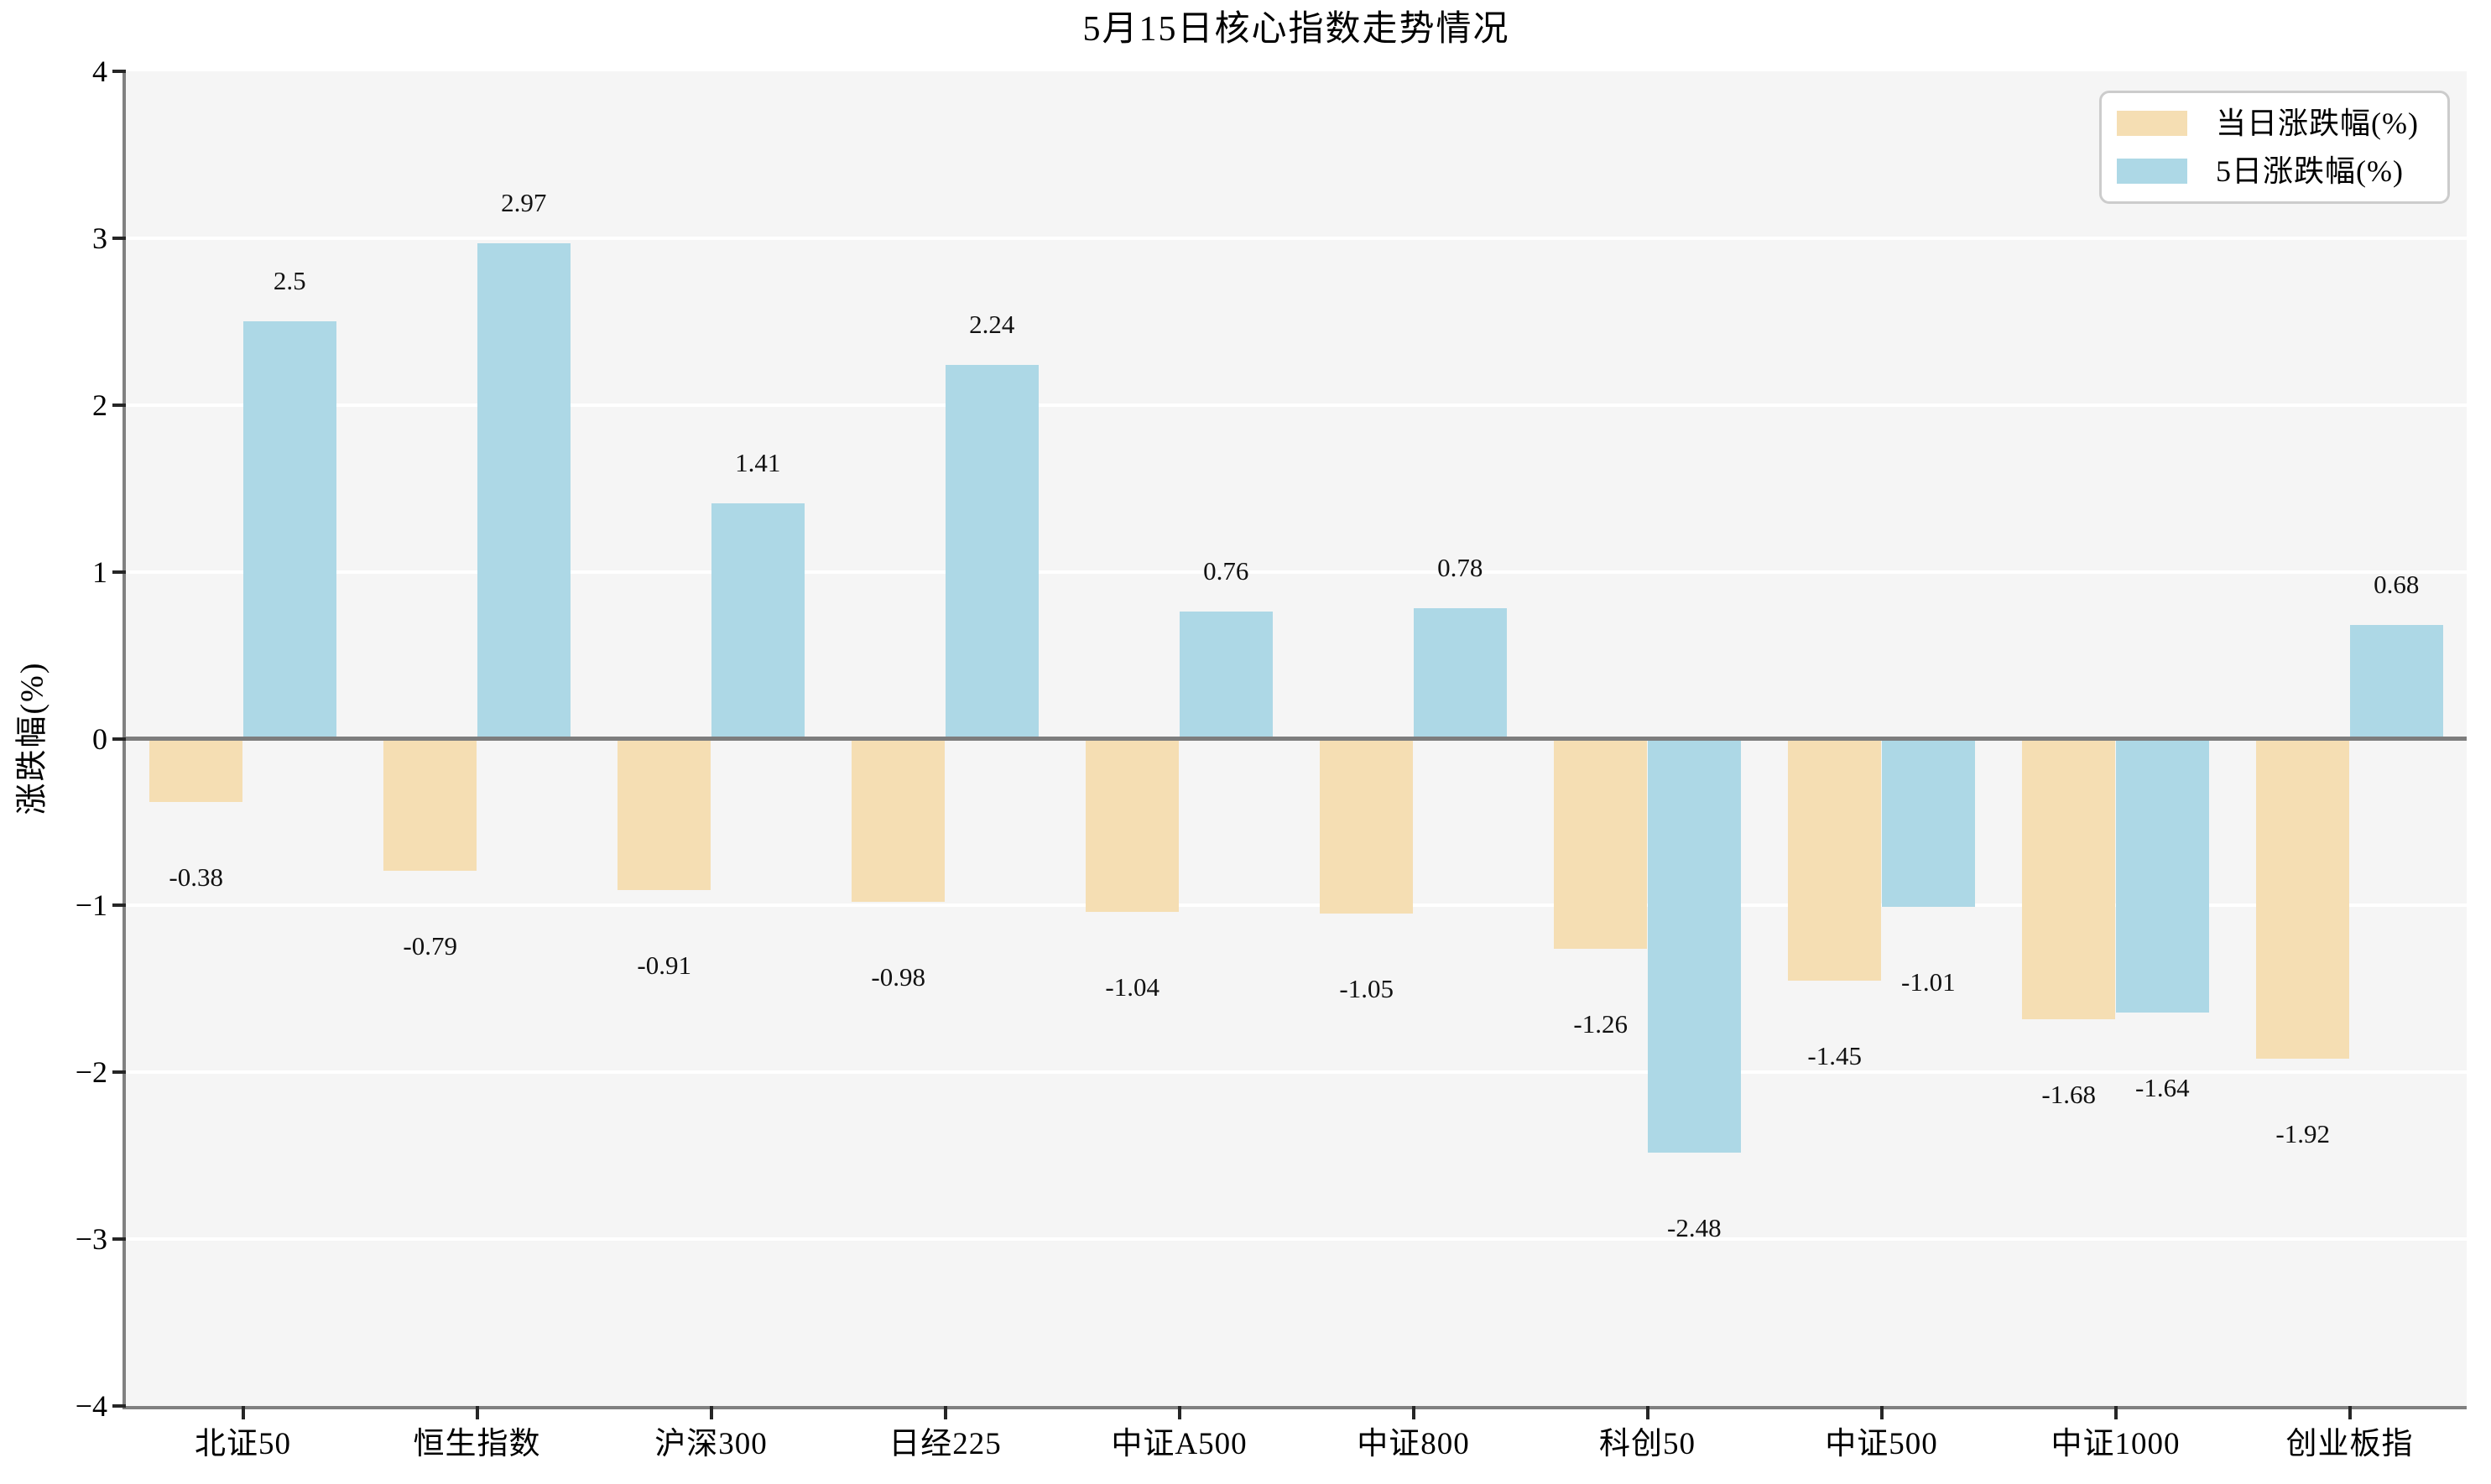 The width and height of the screenshot is (2491, 1484). Describe the element at coordinates (1413, 1444) in the screenshot. I see `x-tick-label-6: 中证800` at that location.